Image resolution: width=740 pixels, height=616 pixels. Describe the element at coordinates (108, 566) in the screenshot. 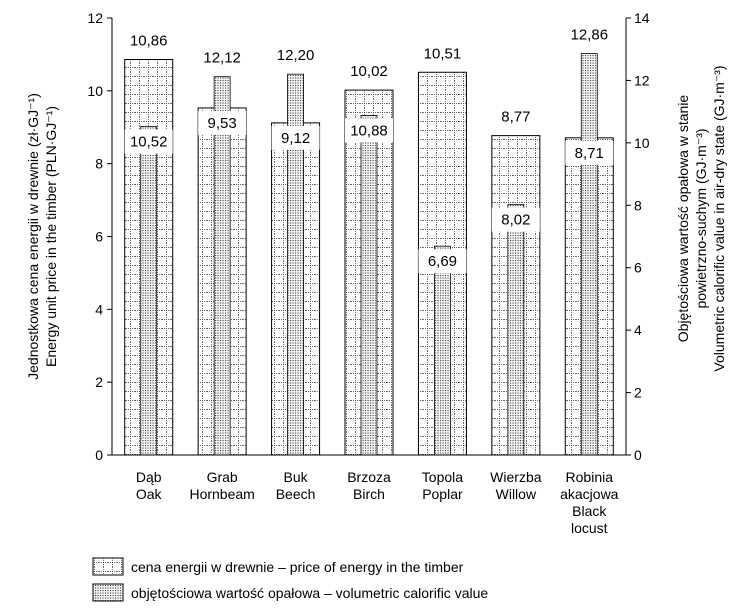

I see `legend-swatch-price` at that location.